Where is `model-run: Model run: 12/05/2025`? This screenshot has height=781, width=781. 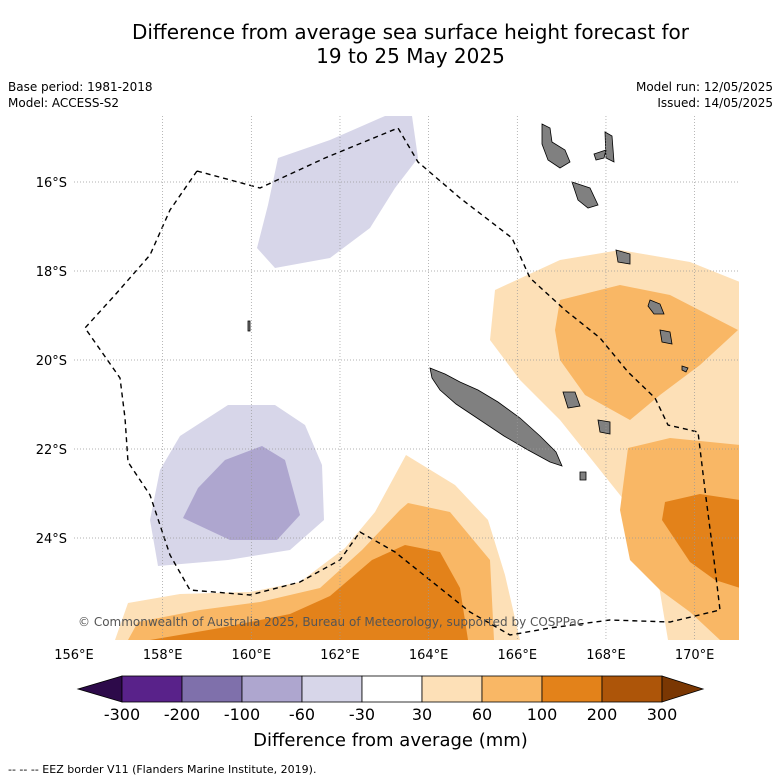
model-run: Model run: 12/05/2025 is located at coordinates (704, 87).